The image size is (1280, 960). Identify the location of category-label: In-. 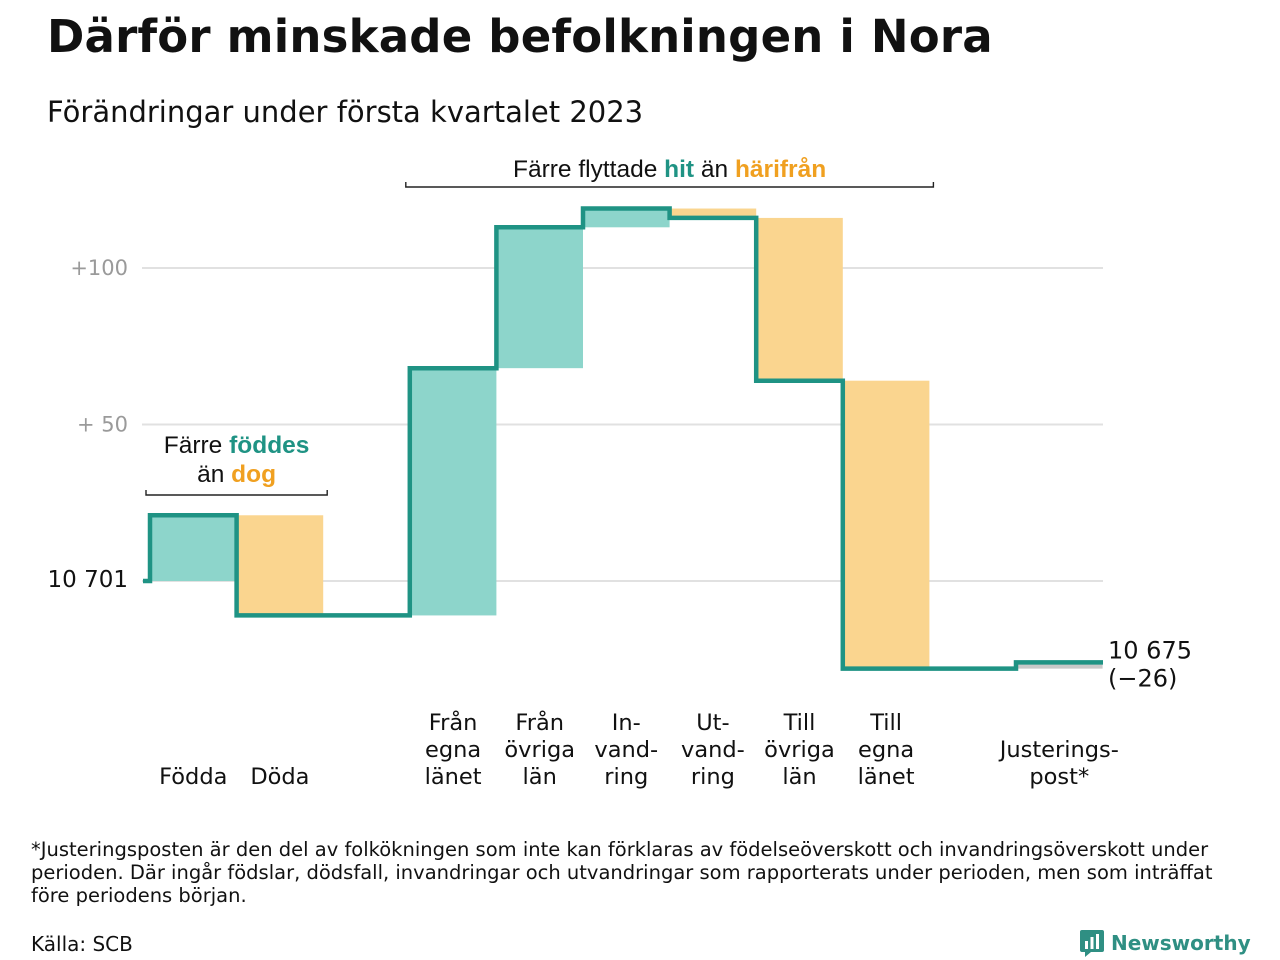
(626, 723).